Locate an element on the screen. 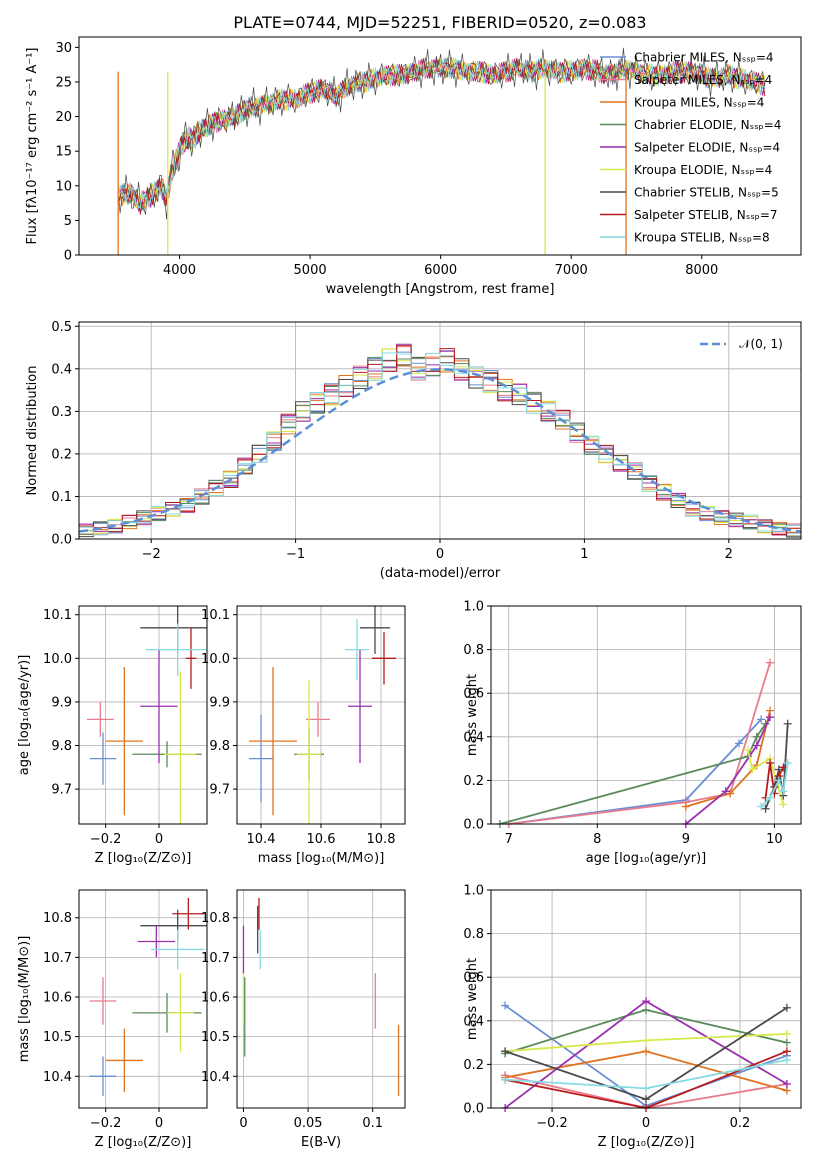 Image resolution: width=819 pixels, height=1170 pixels. y-tick-label: 10.7 is located at coordinates (215, 958).